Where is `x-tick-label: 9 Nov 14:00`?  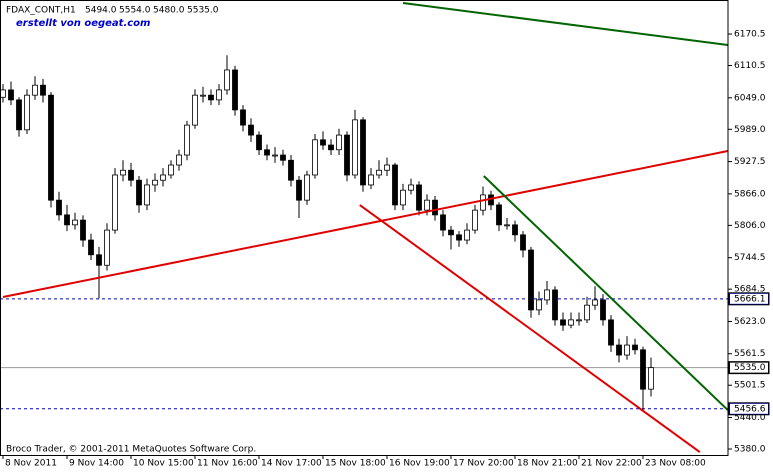
x-tick-label: 9 Nov 14:00 is located at coordinates (96, 464).